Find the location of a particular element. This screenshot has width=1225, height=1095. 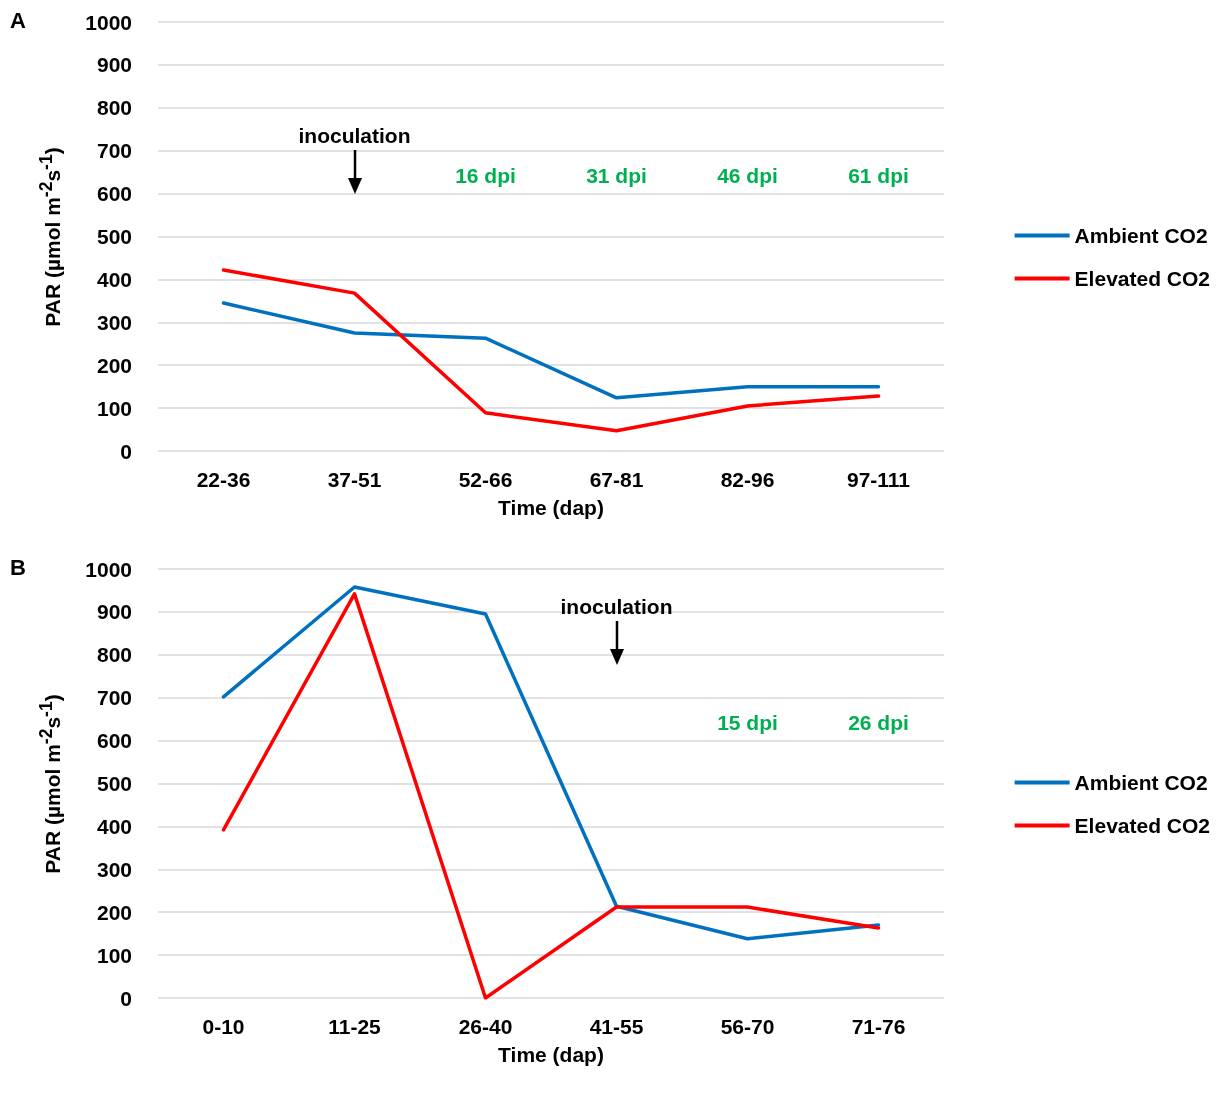

x-tick-label: 52-66 is located at coordinates (485, 479).